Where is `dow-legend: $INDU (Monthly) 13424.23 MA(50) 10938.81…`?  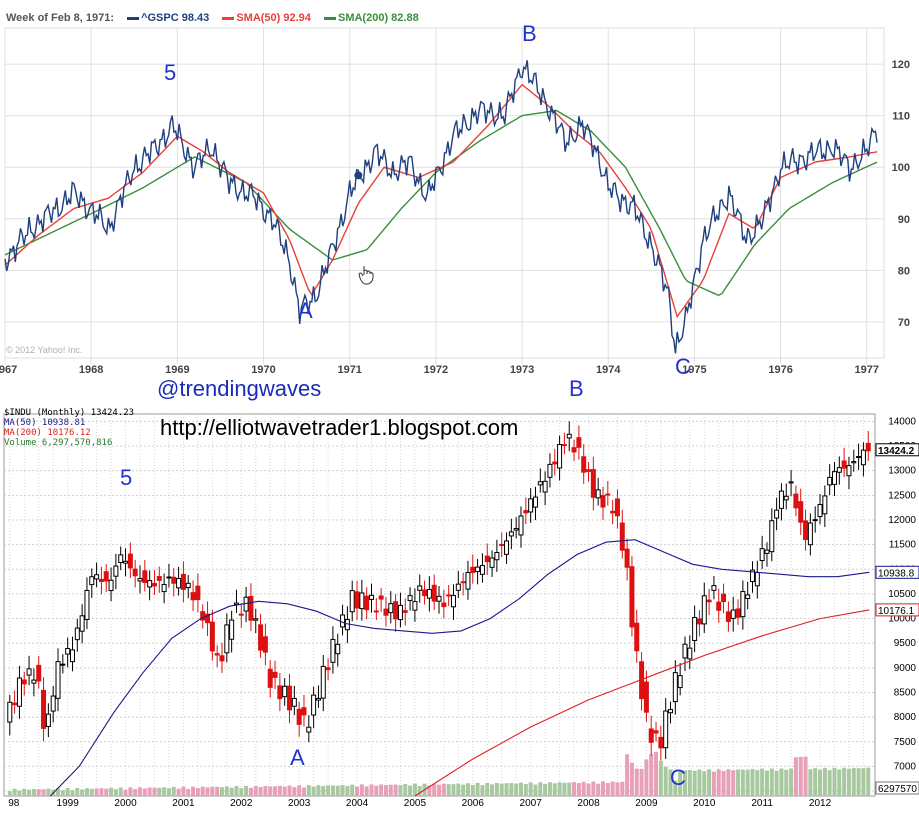 dow-legend: $INDU (Monthly) 13424.23 MA(50) 10938.81… is located at coordinates (69, 428).